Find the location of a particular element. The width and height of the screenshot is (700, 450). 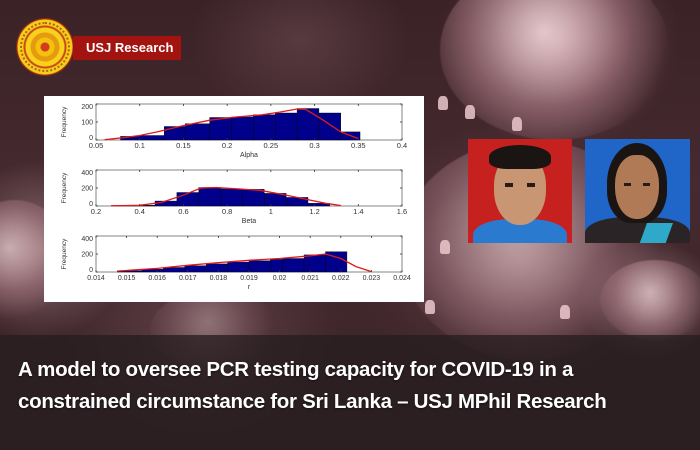

x-tick-label: 0.023 is located at coordinates (372, 278).